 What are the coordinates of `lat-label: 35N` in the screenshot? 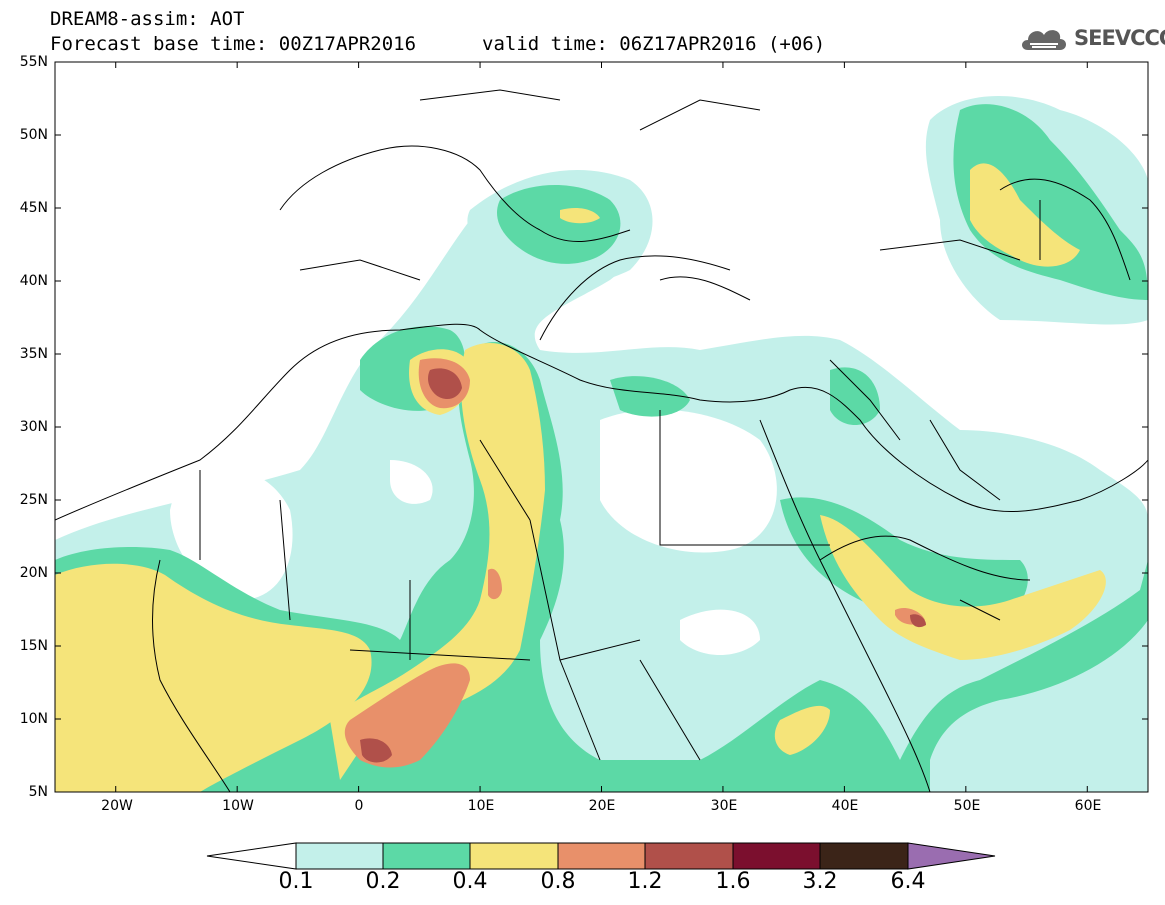 It's located at (33, 354).